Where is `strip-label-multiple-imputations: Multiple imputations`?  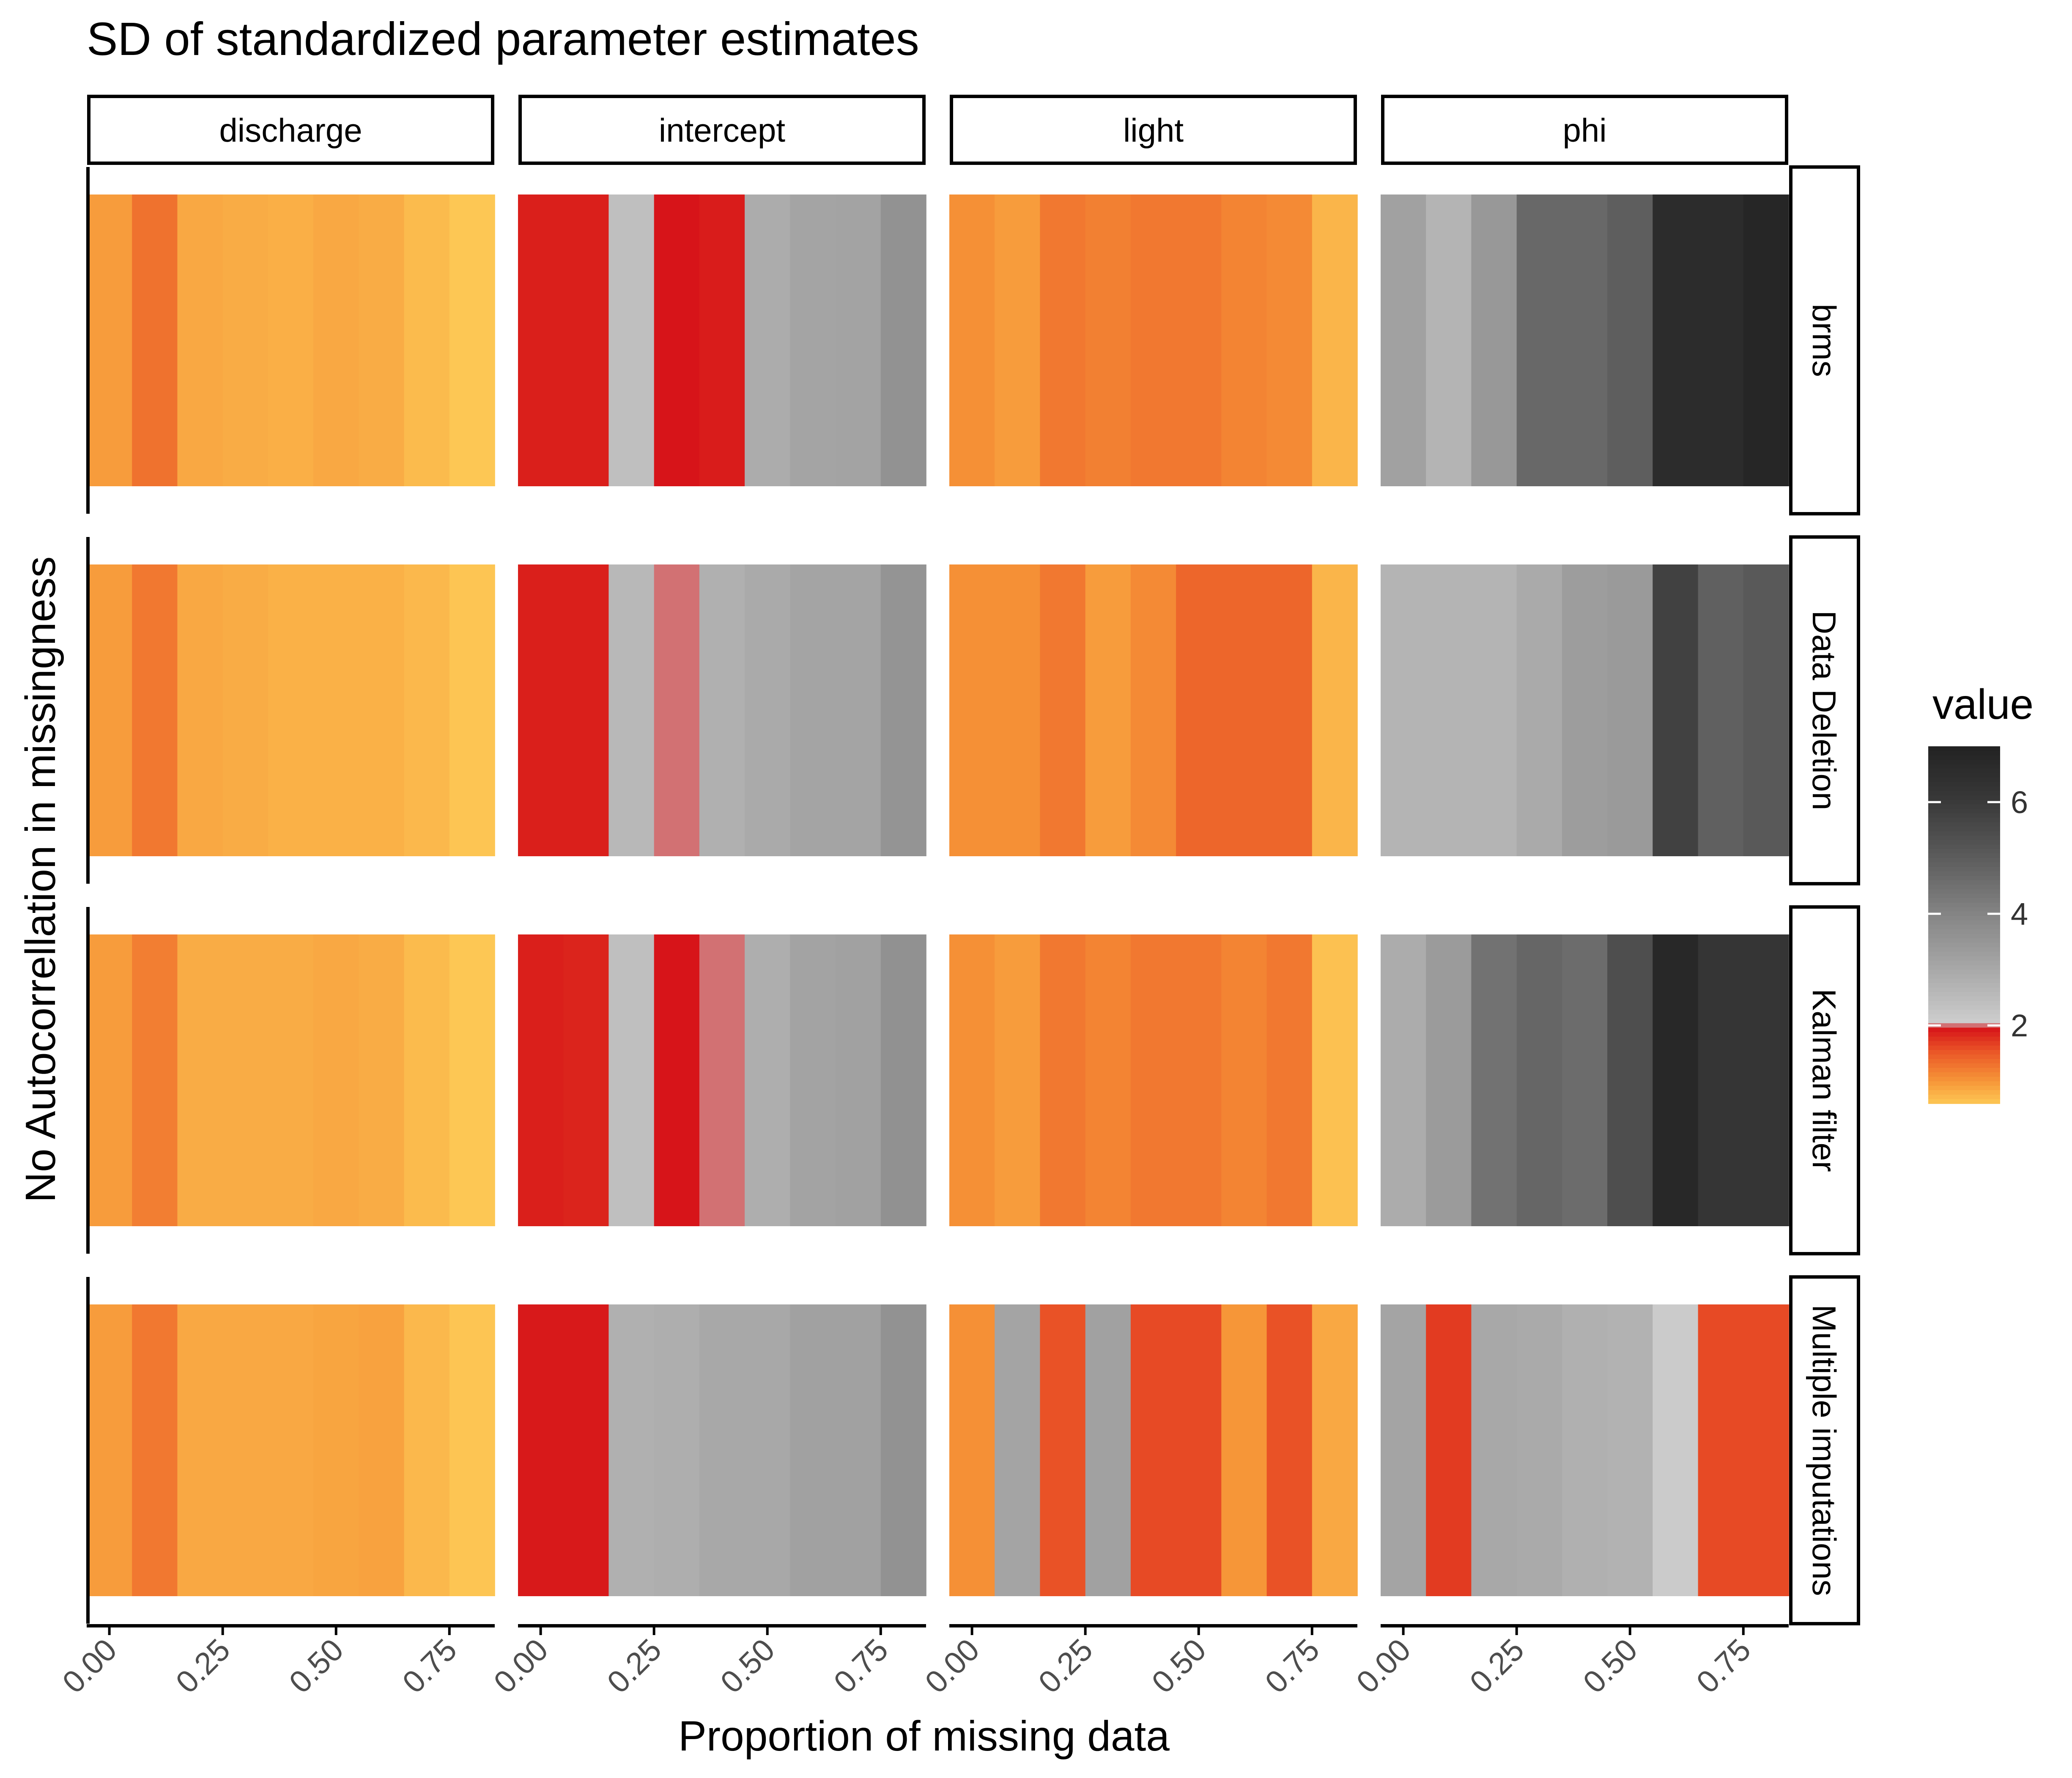
strip-label-multiple-imputations: Multiple imputations is located at coordinates (1824, 1450).